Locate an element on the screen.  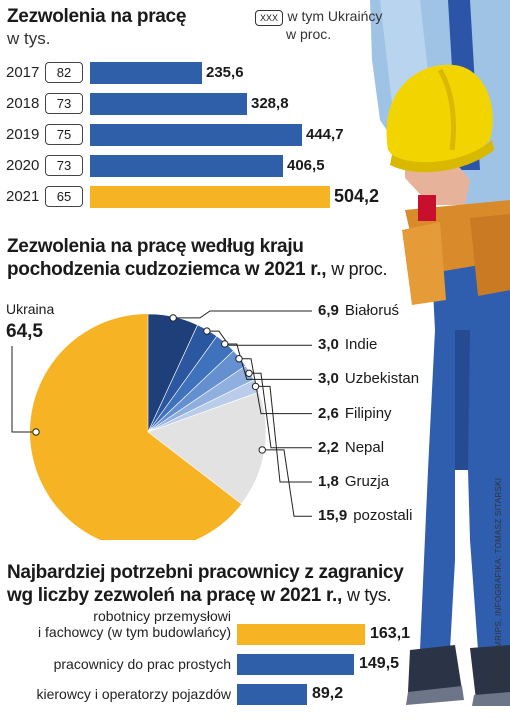
section1-unit: w tys. is located at coordinates (29, 38).